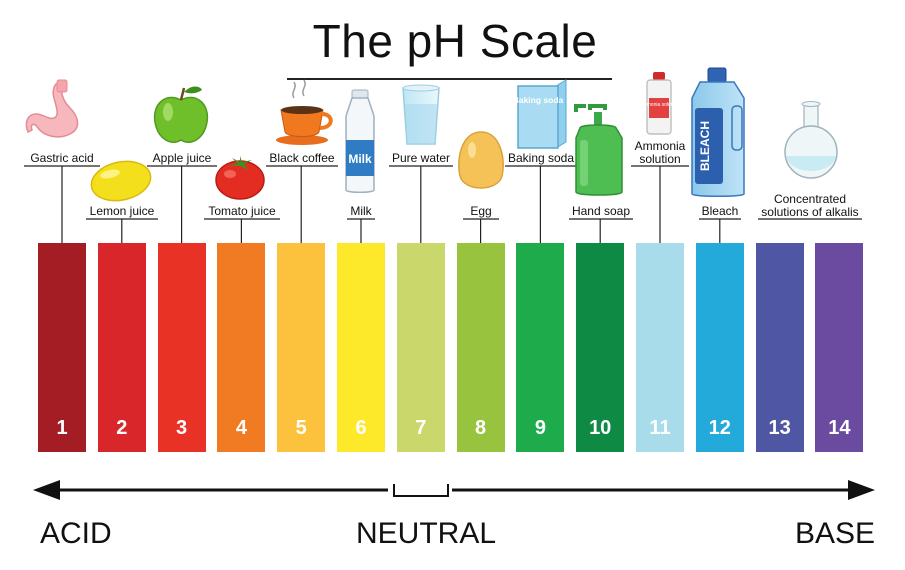 Image resolution: width=905 pixels, height=570 pixels. What do you see at coordinates (242, 211) in the screenshot?
I see `label-tomato-juice: Tomato juice` at bounding box center [242, 211].